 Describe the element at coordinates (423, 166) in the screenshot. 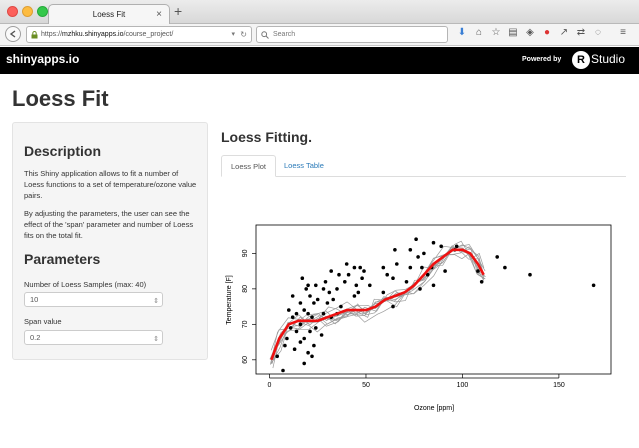

I see `tabset: Loess Plot Loess Table` at that location.